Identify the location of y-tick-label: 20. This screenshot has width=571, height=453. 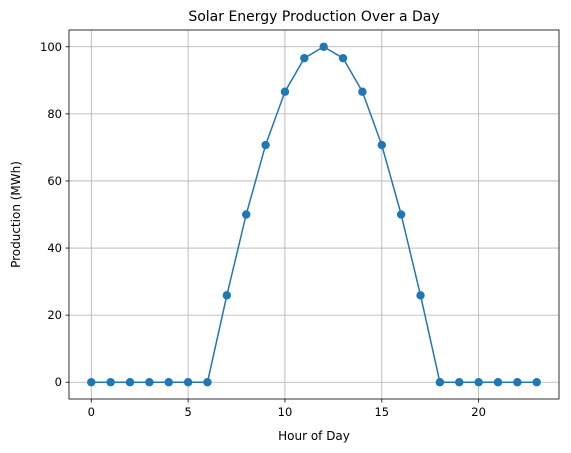
(54, 315).